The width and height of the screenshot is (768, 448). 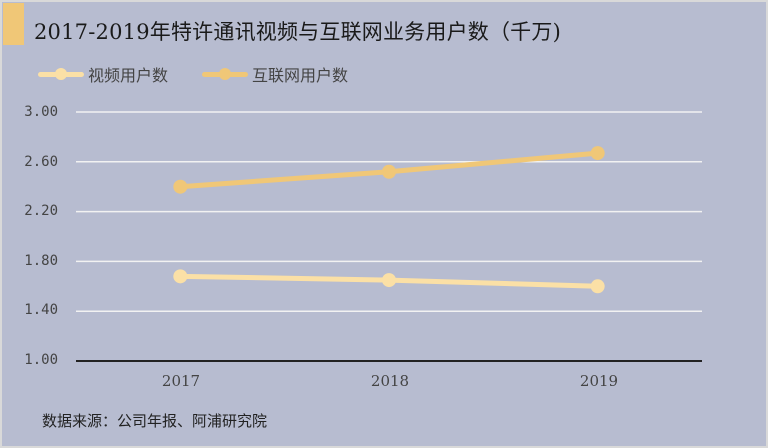 What do you see at coordinates (128, 75) in the screenshot?
I see `legend-label-video: 视频用户数` at bounding box center [128, 75].